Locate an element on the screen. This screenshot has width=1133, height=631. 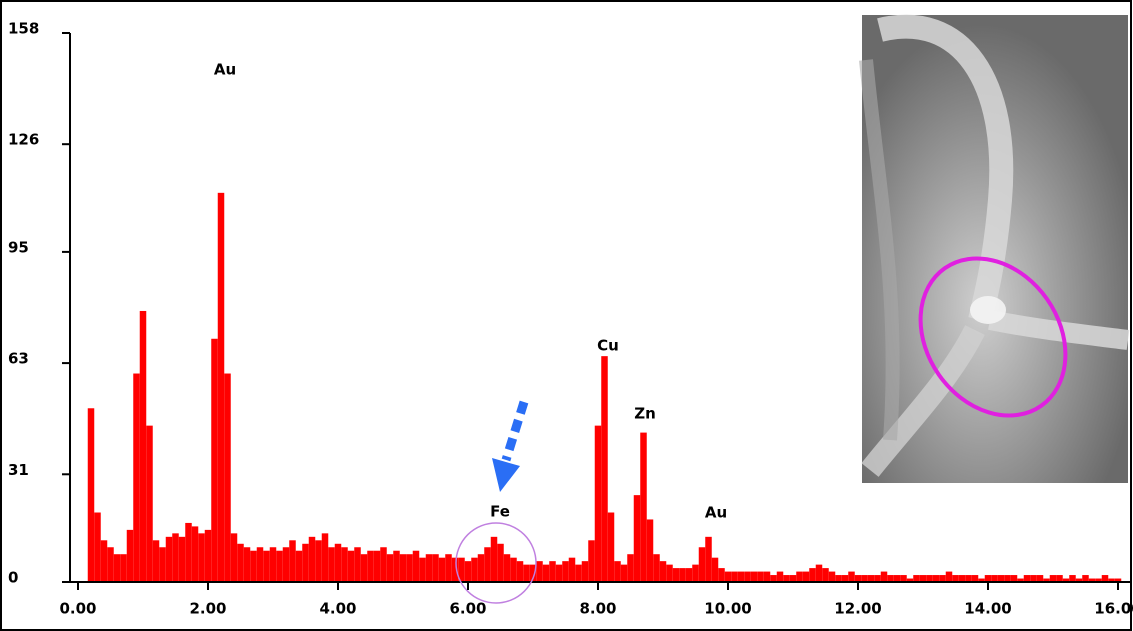
y-tick-label: 126 is located at coordinates (23, 140).